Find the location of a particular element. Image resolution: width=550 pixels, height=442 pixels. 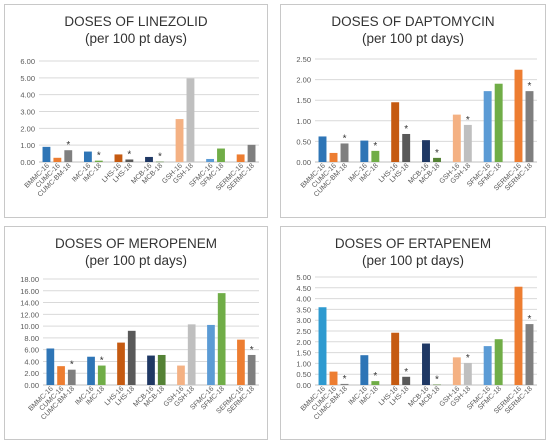

chart-title: DOSES OF DAPTOMYCIN is located at coordinates (413, 21).